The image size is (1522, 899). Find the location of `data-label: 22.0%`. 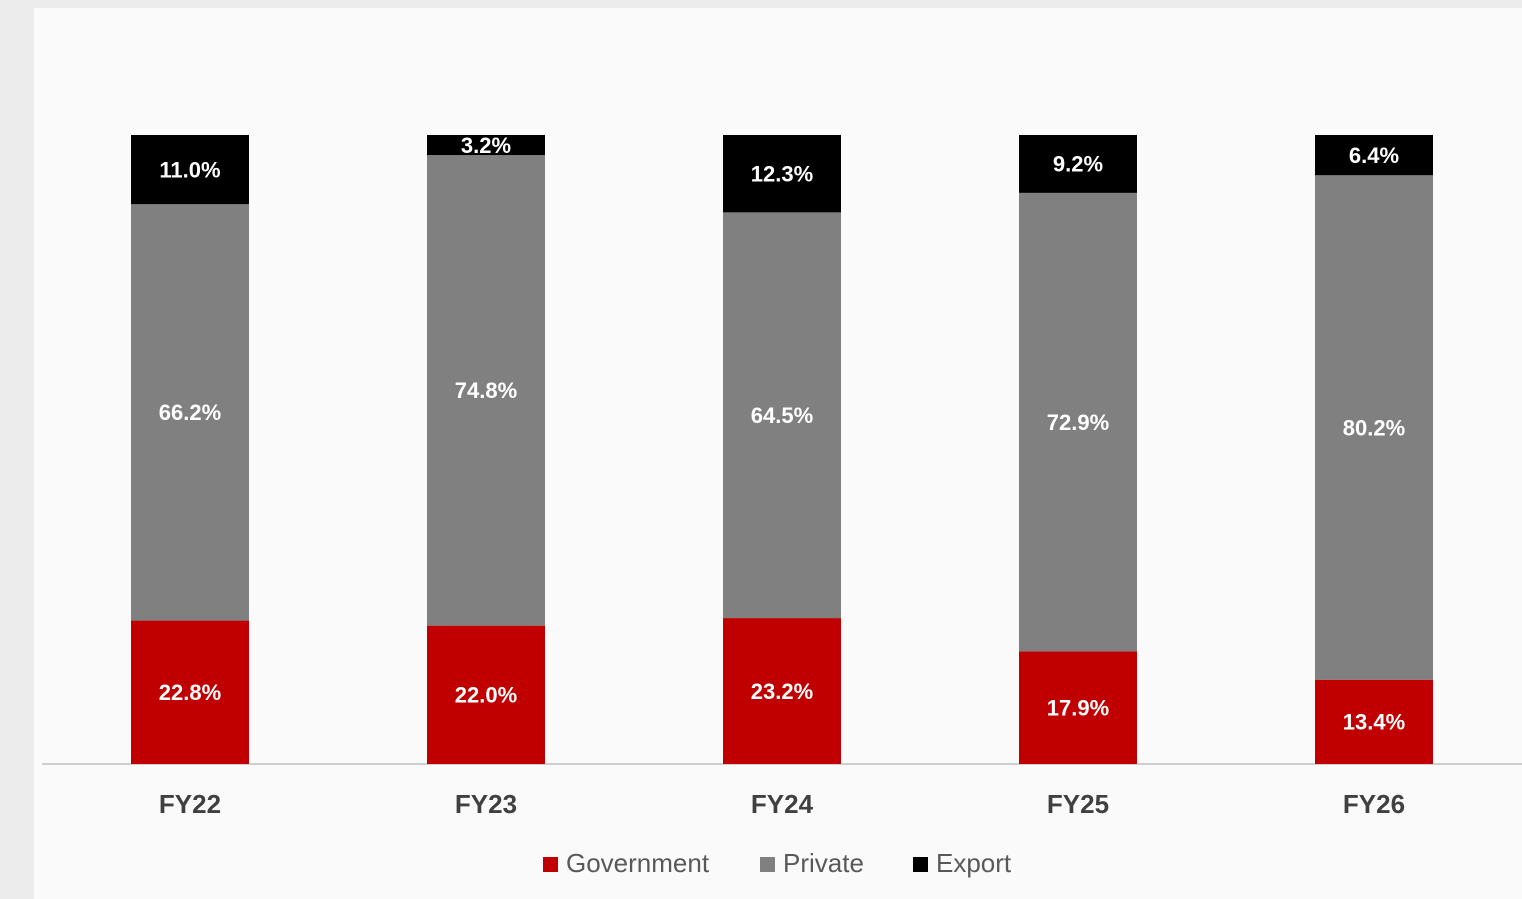

data-label: 22.0% is located at coordinates (486, 695).